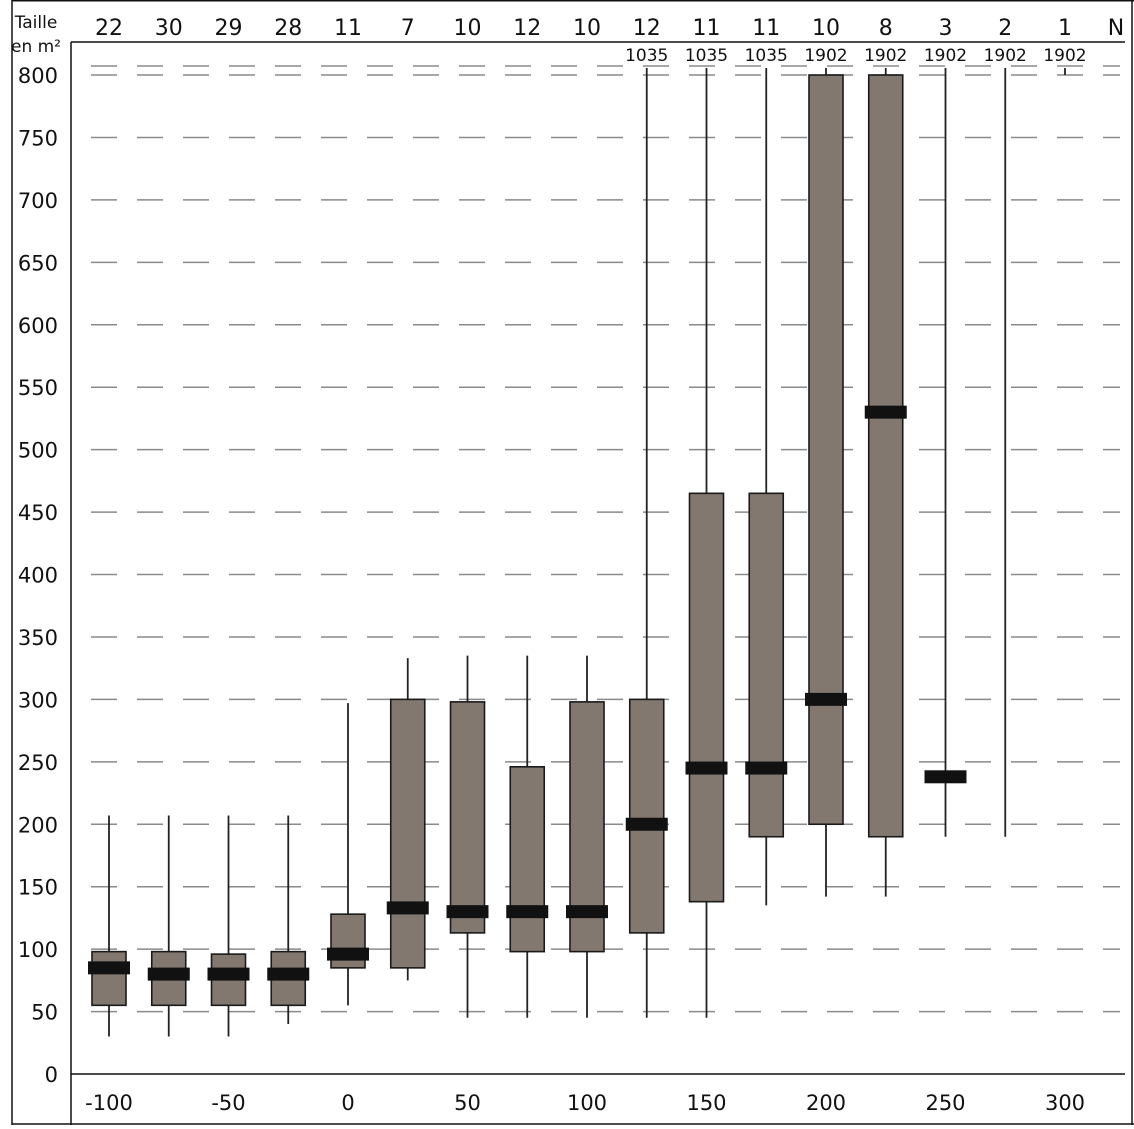 The image size is (1134, 1129). Describe the element at coordinates (38, 138) in the screenshot. I see `y-tick-label: 750` at that location.